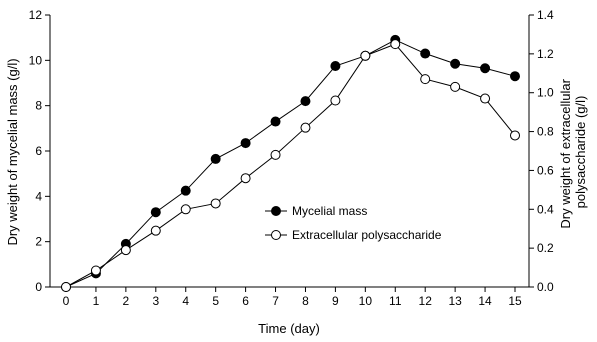 This screenshot has height=342, width=597. I want to click on right-y-tick-label: 0.8, so click(545, 132).